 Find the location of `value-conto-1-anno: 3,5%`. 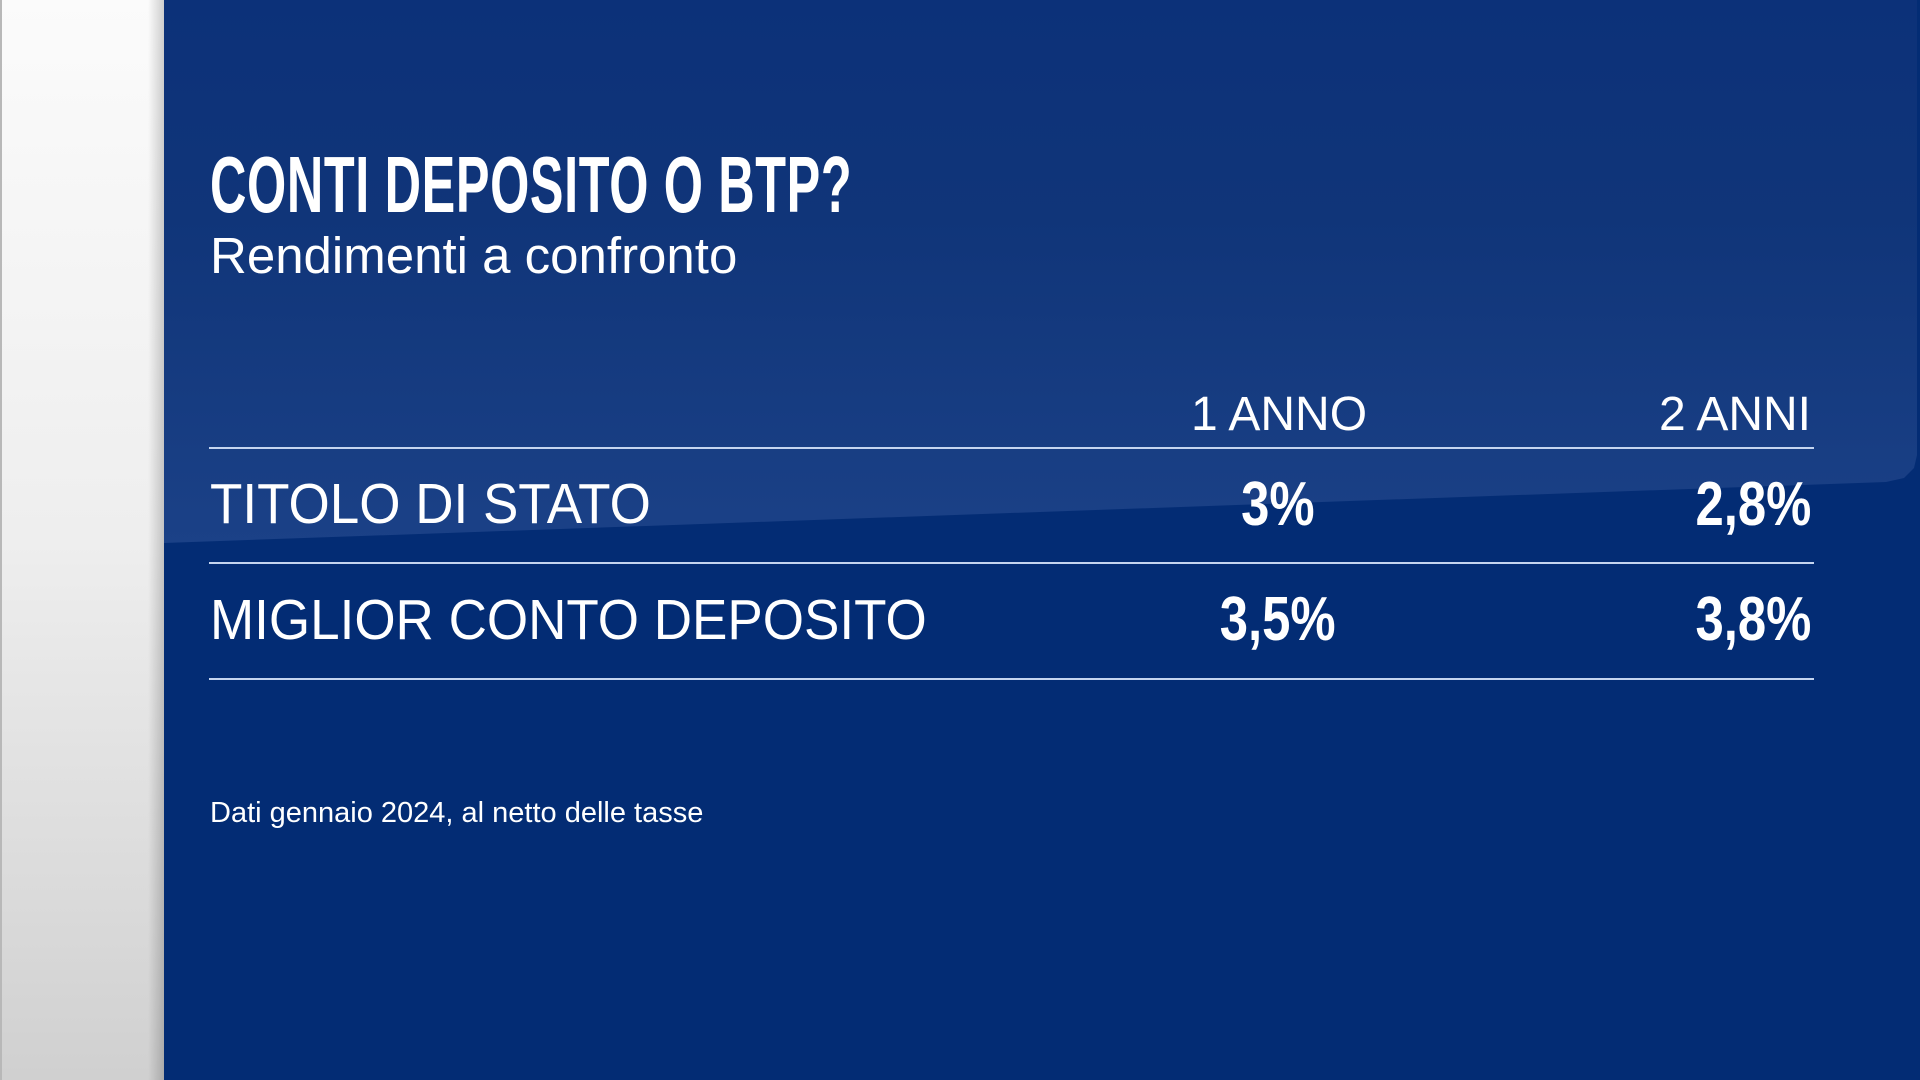

value-conto-1-anno: 3,5% is located at coordinates (1278, 620).